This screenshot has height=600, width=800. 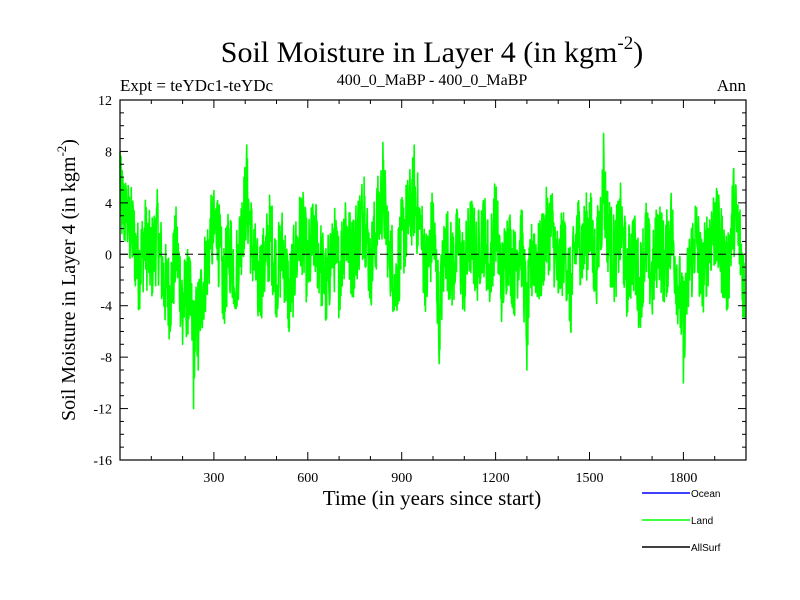 What do you see at coordinates (732, 85) in the screenshot?
I see `subtitle-season: Ann` at bounding box center [732, 85].